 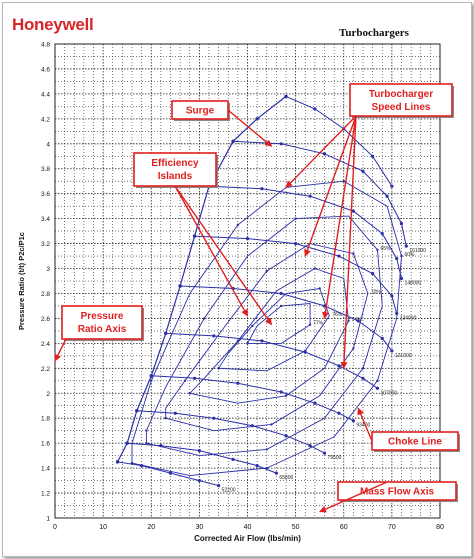 What do you see at coordinates (385, 249) in the screenshot?
I see `efficiency-island-label: 65%` at bounding box center [385, 249].